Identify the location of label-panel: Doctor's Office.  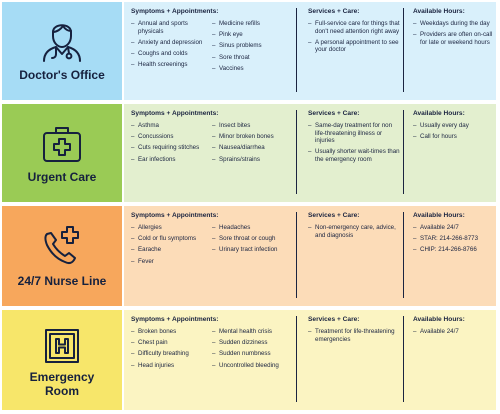
(62, 51).